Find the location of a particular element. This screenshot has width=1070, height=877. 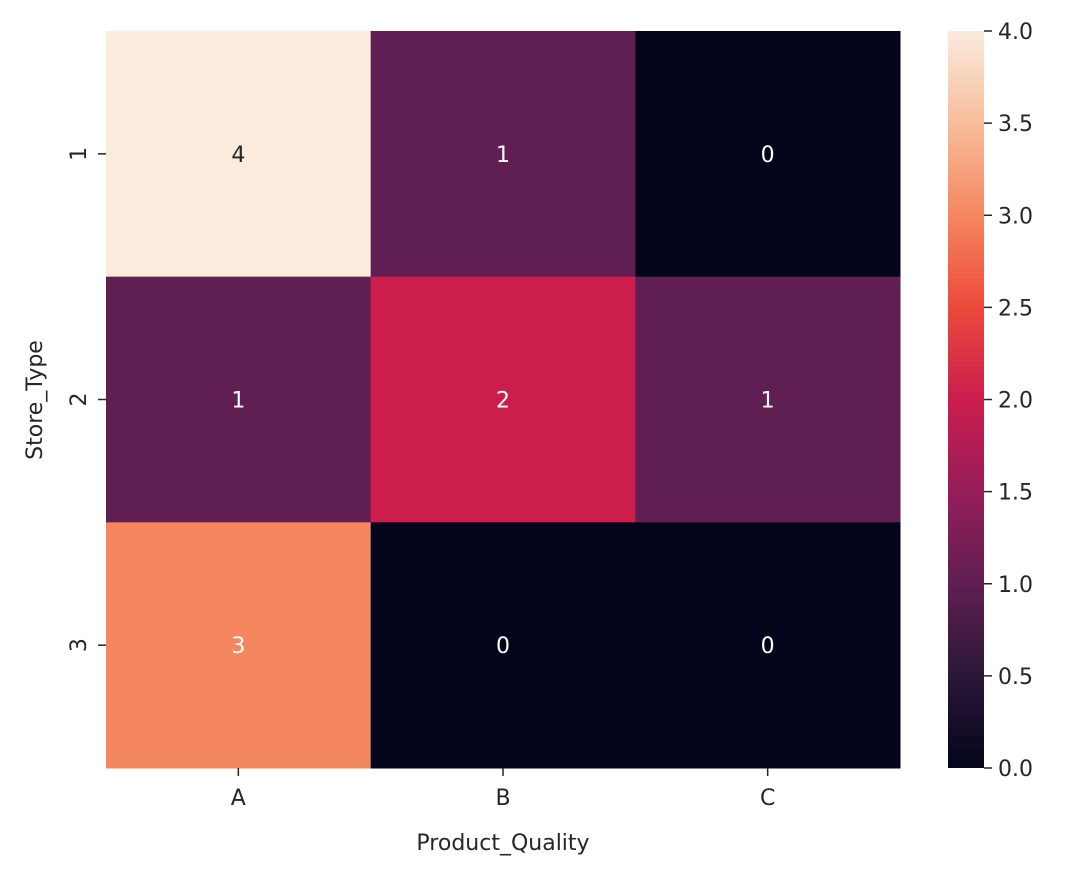

x-axis-ticks: A B C is located at coordinates (503, 789).